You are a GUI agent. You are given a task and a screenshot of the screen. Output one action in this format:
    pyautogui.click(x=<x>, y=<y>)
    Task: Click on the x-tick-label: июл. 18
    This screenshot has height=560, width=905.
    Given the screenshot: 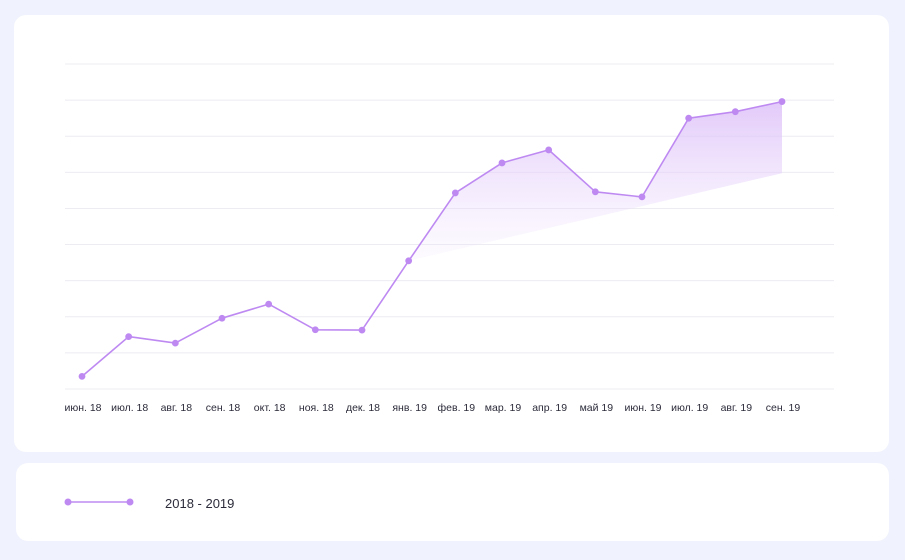 What is the action you would take?
    pyautogui.click(x=129, y=408)
    